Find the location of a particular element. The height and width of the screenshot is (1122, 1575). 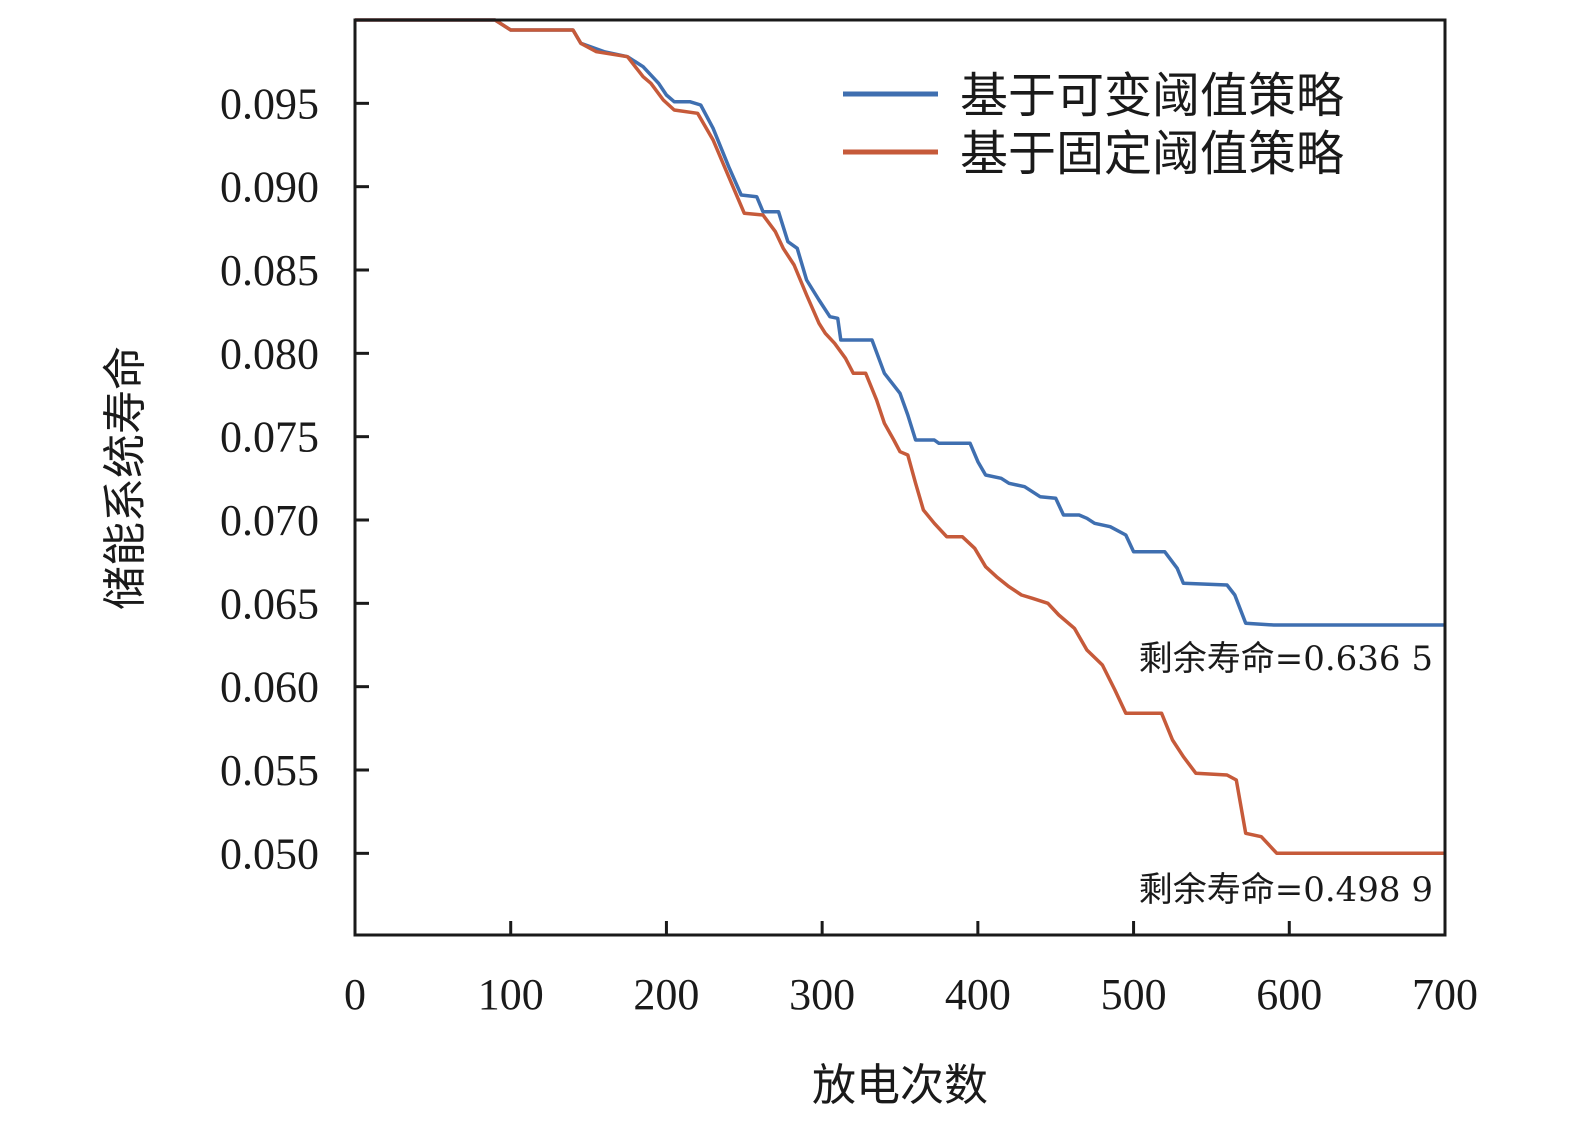

y-tick-label: 0.075 is located at coordinates (269, 437).